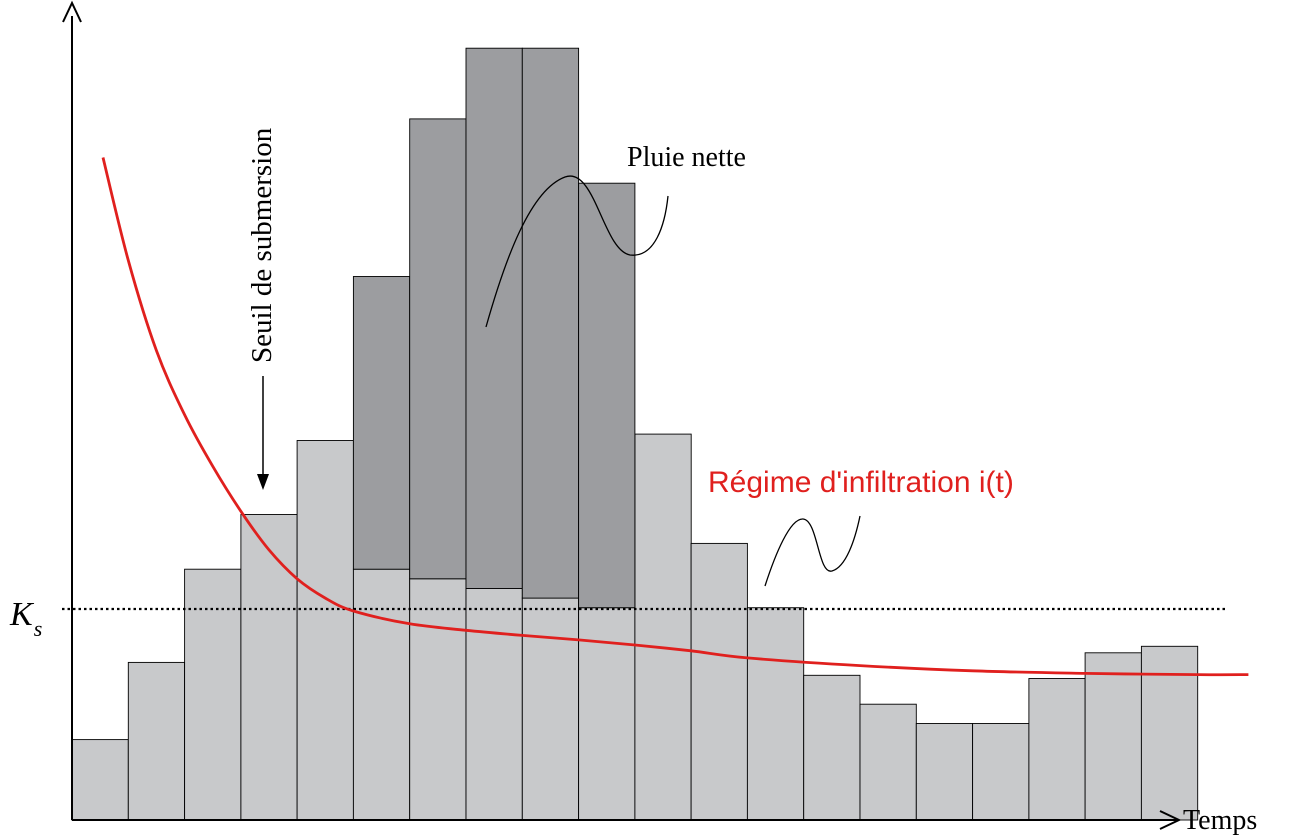 The image size is (1296, 839). What do you see at coordinates (1220, 820) in the screenshot?
I see `x-axis-label: Temps` at bounding box center [1220, 820].